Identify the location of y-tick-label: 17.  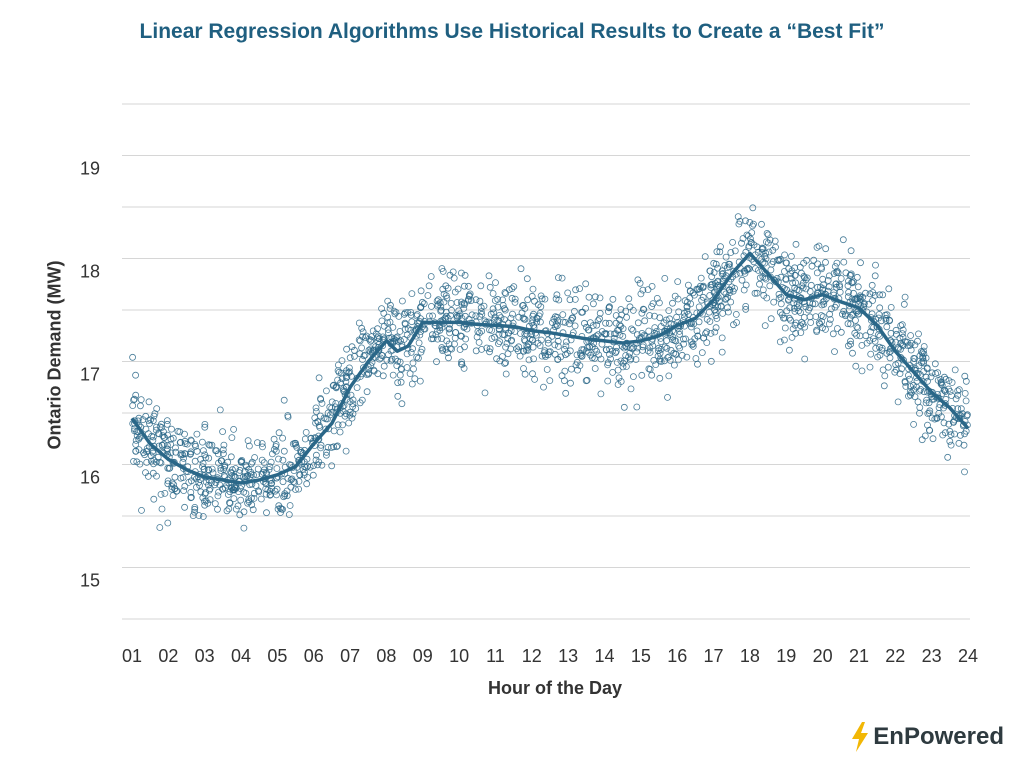
(90, 375).